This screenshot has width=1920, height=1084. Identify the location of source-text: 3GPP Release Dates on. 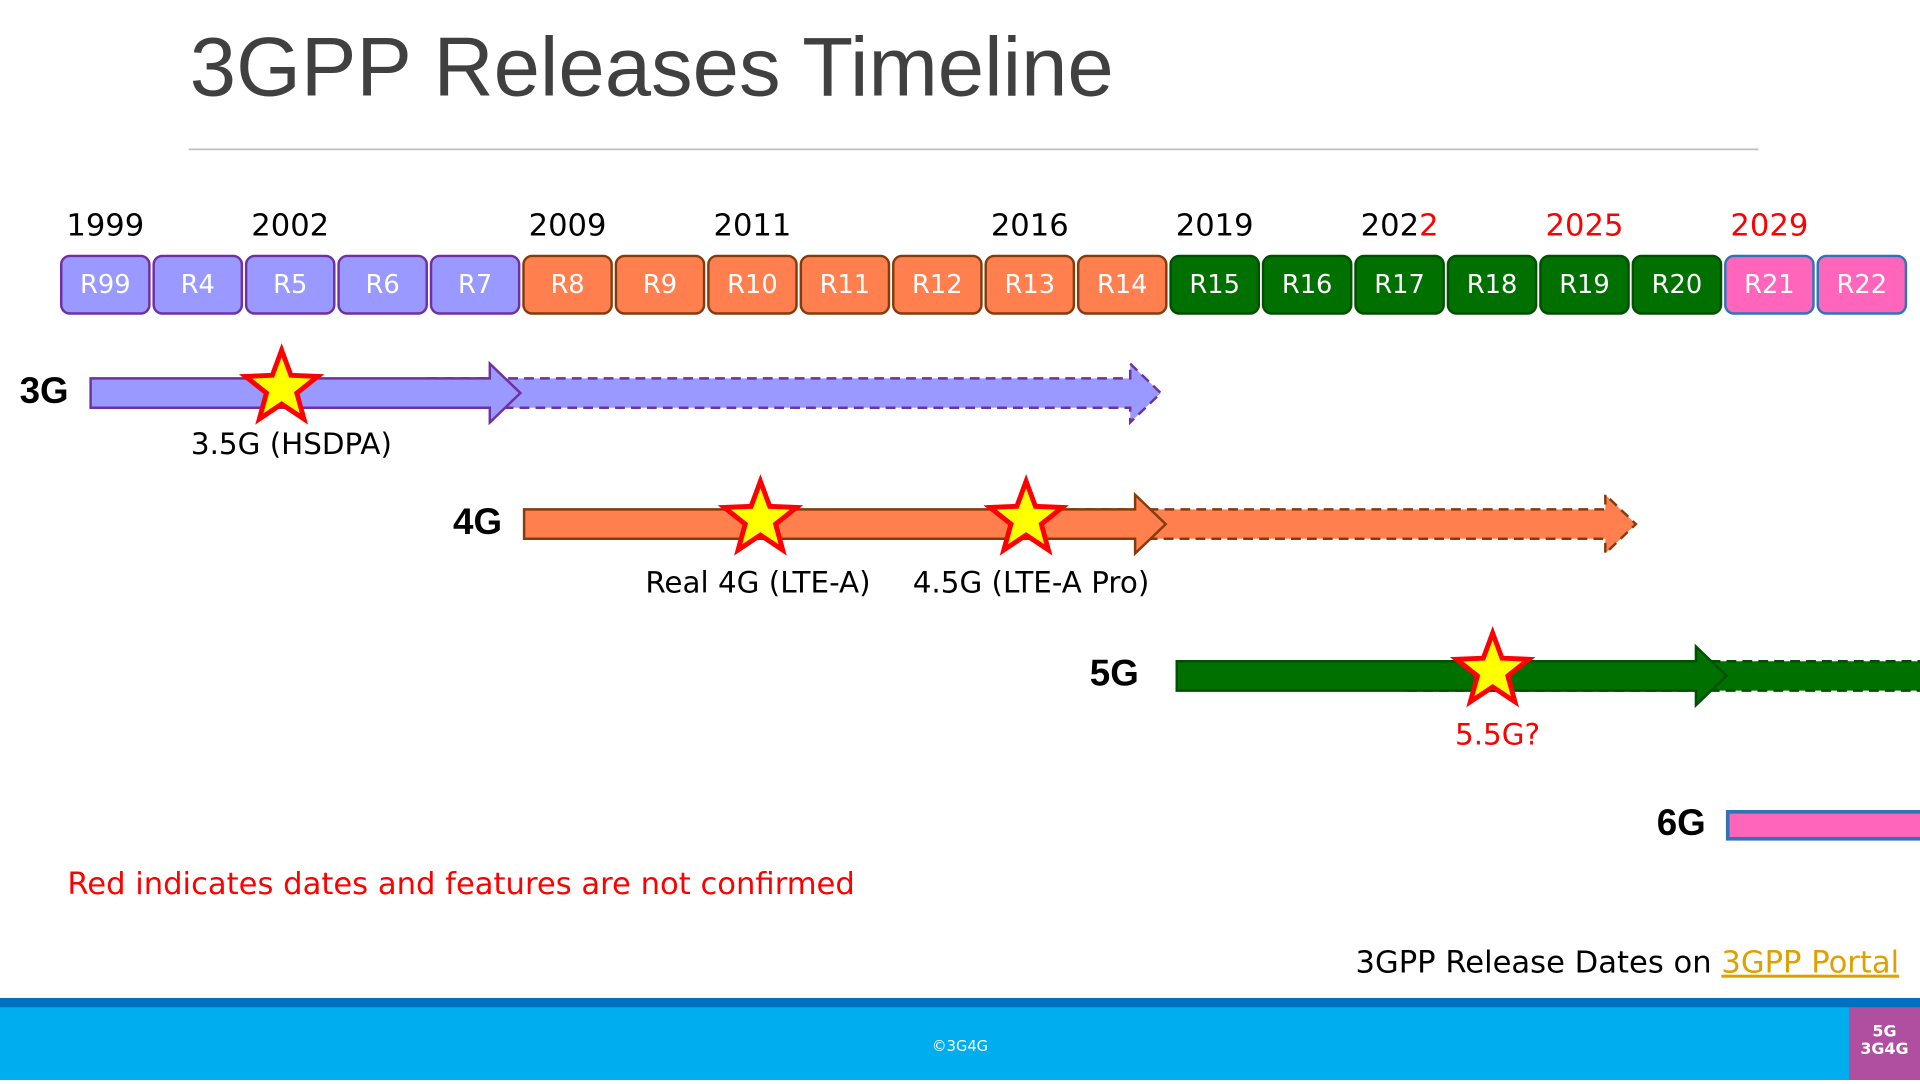
(1539, 962).